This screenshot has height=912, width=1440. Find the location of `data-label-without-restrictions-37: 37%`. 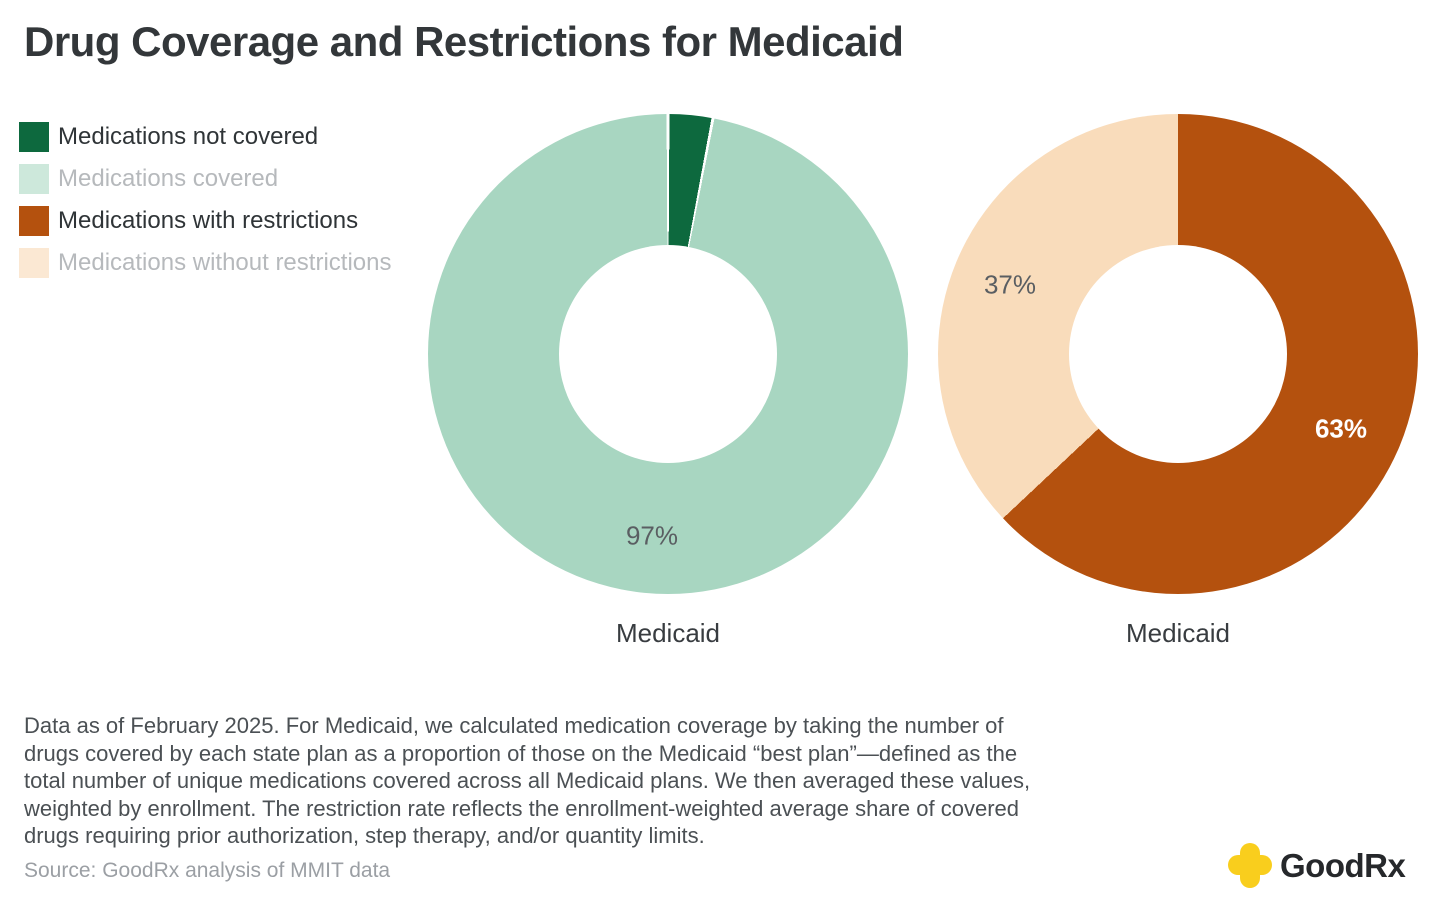

data-label-without-restrictions-37: 37% is located at coordinates (1010, 284).